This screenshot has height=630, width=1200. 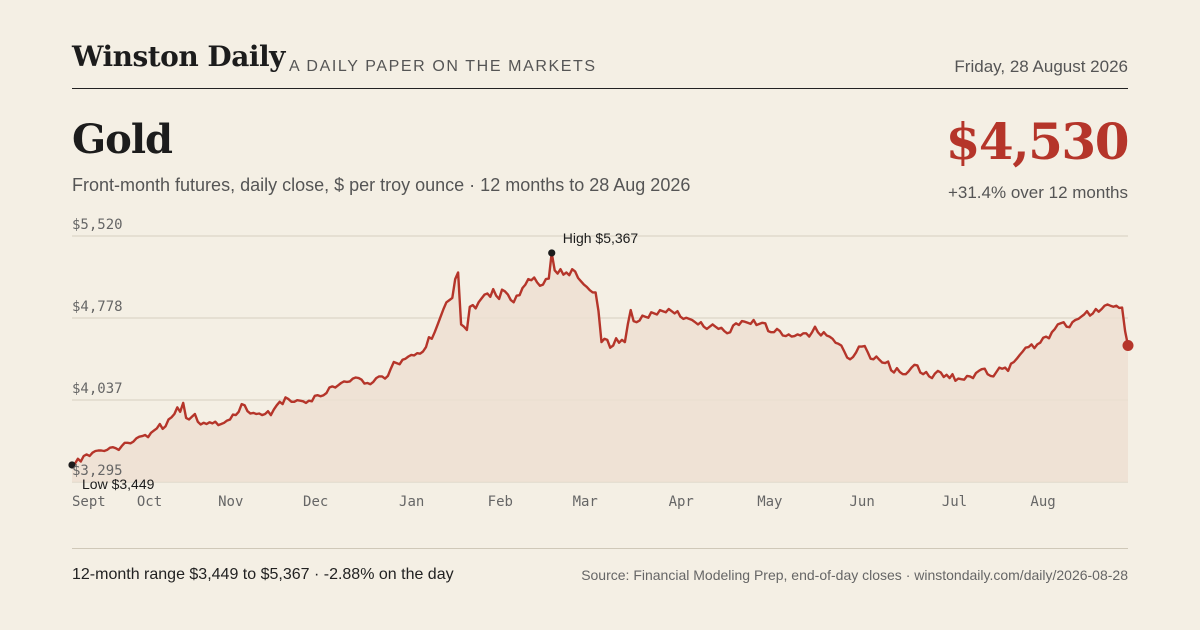 What do you see at coordinates (1037, 141) in the screenshot?
I see `current-price: $4,530` at bounding box center [1037, 141].